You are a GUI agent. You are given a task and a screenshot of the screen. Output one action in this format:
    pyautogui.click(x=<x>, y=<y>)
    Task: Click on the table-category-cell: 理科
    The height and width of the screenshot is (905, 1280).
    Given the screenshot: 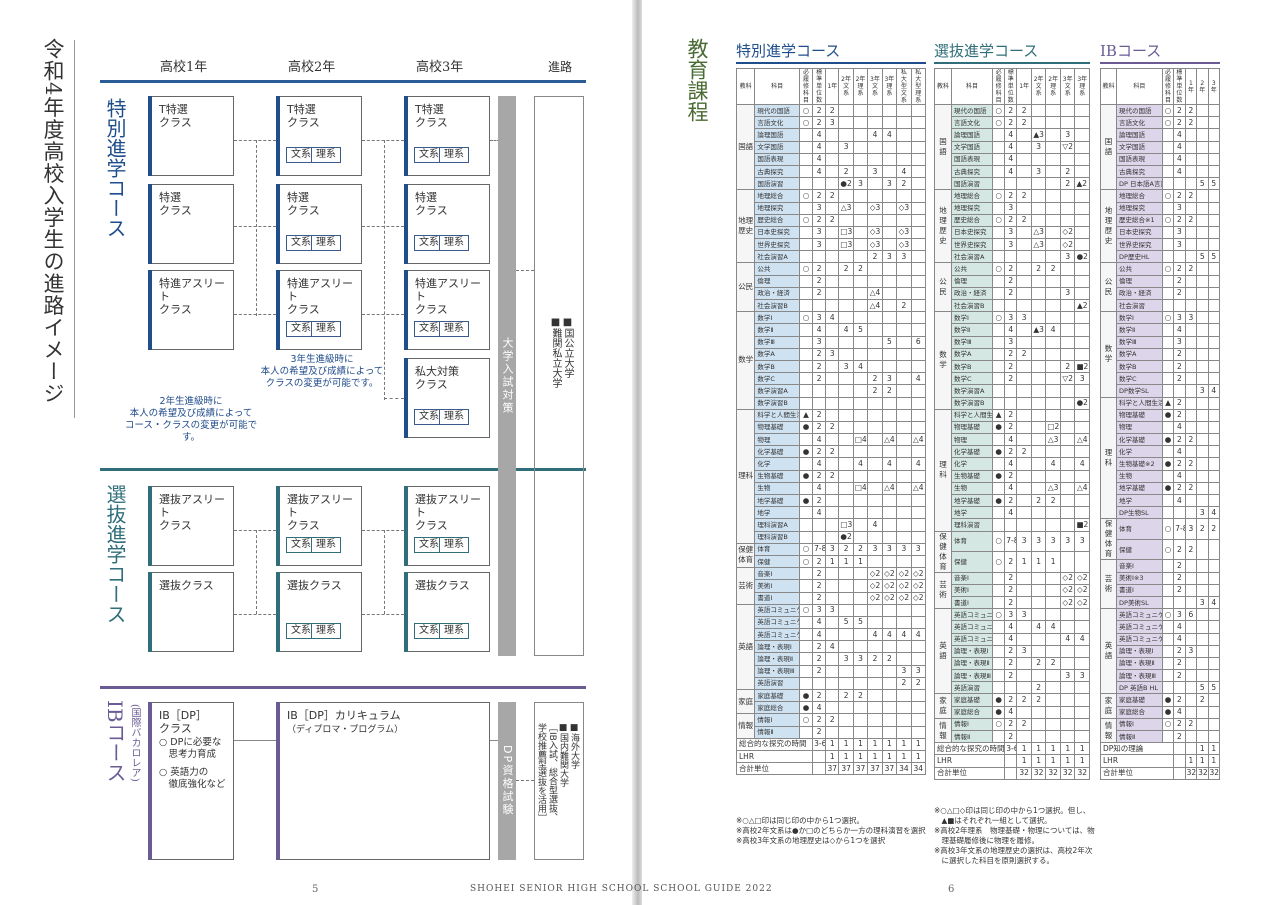 What is the action you would take?
    pyautogui.click(x=1108, y=458)
    